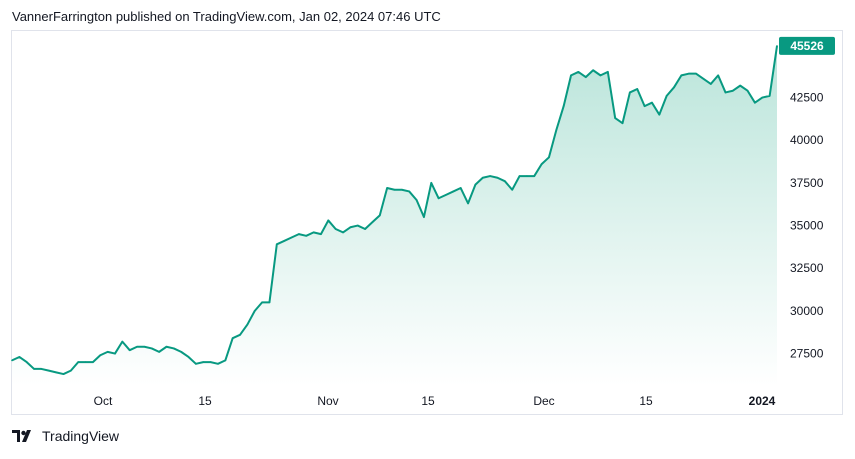 This screenshot has height=459, width=855. I want to click on y-tick-label: 27500, so click(807, 354).